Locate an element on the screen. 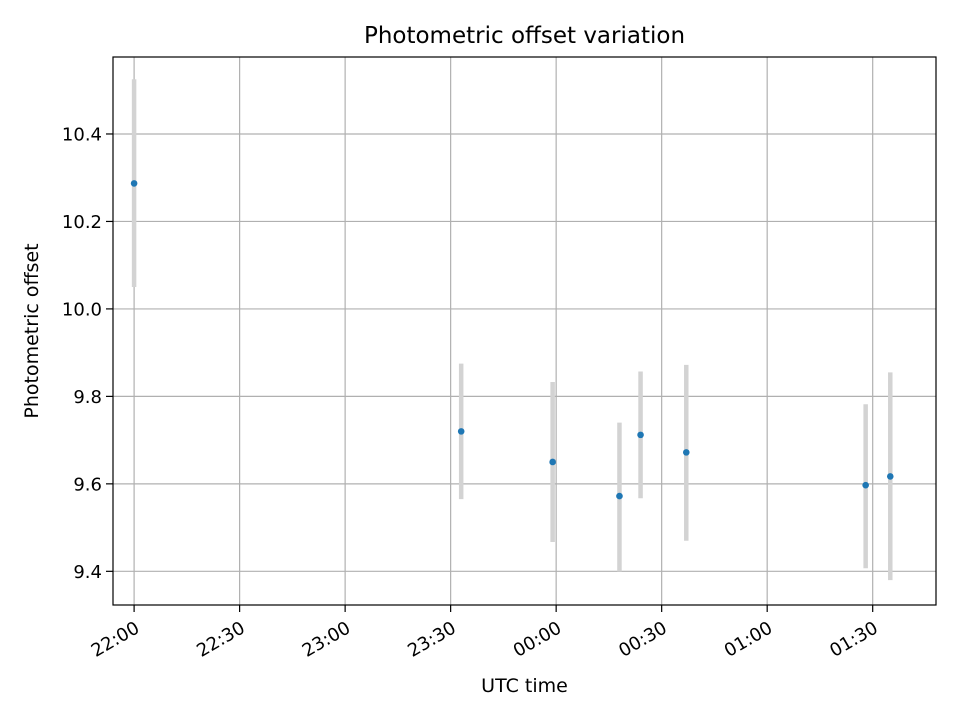  y-tick-label: 10.2 is located at coordinates (82, 222).